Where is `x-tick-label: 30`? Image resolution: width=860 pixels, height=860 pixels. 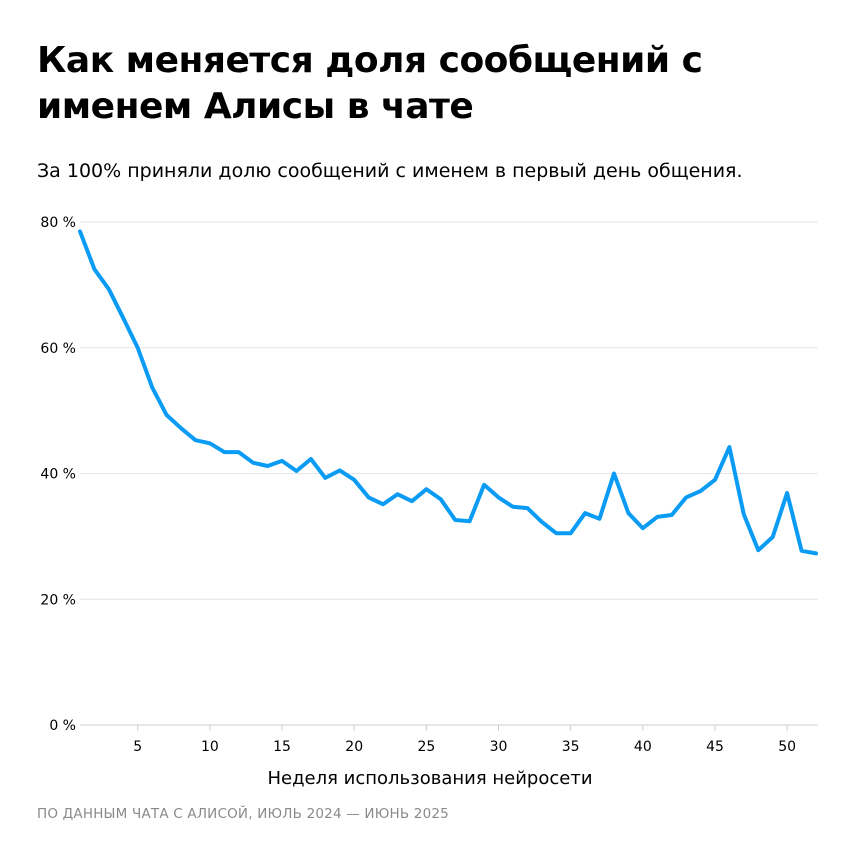
x-tick-label: 30 is located at coordinates (499, 747).